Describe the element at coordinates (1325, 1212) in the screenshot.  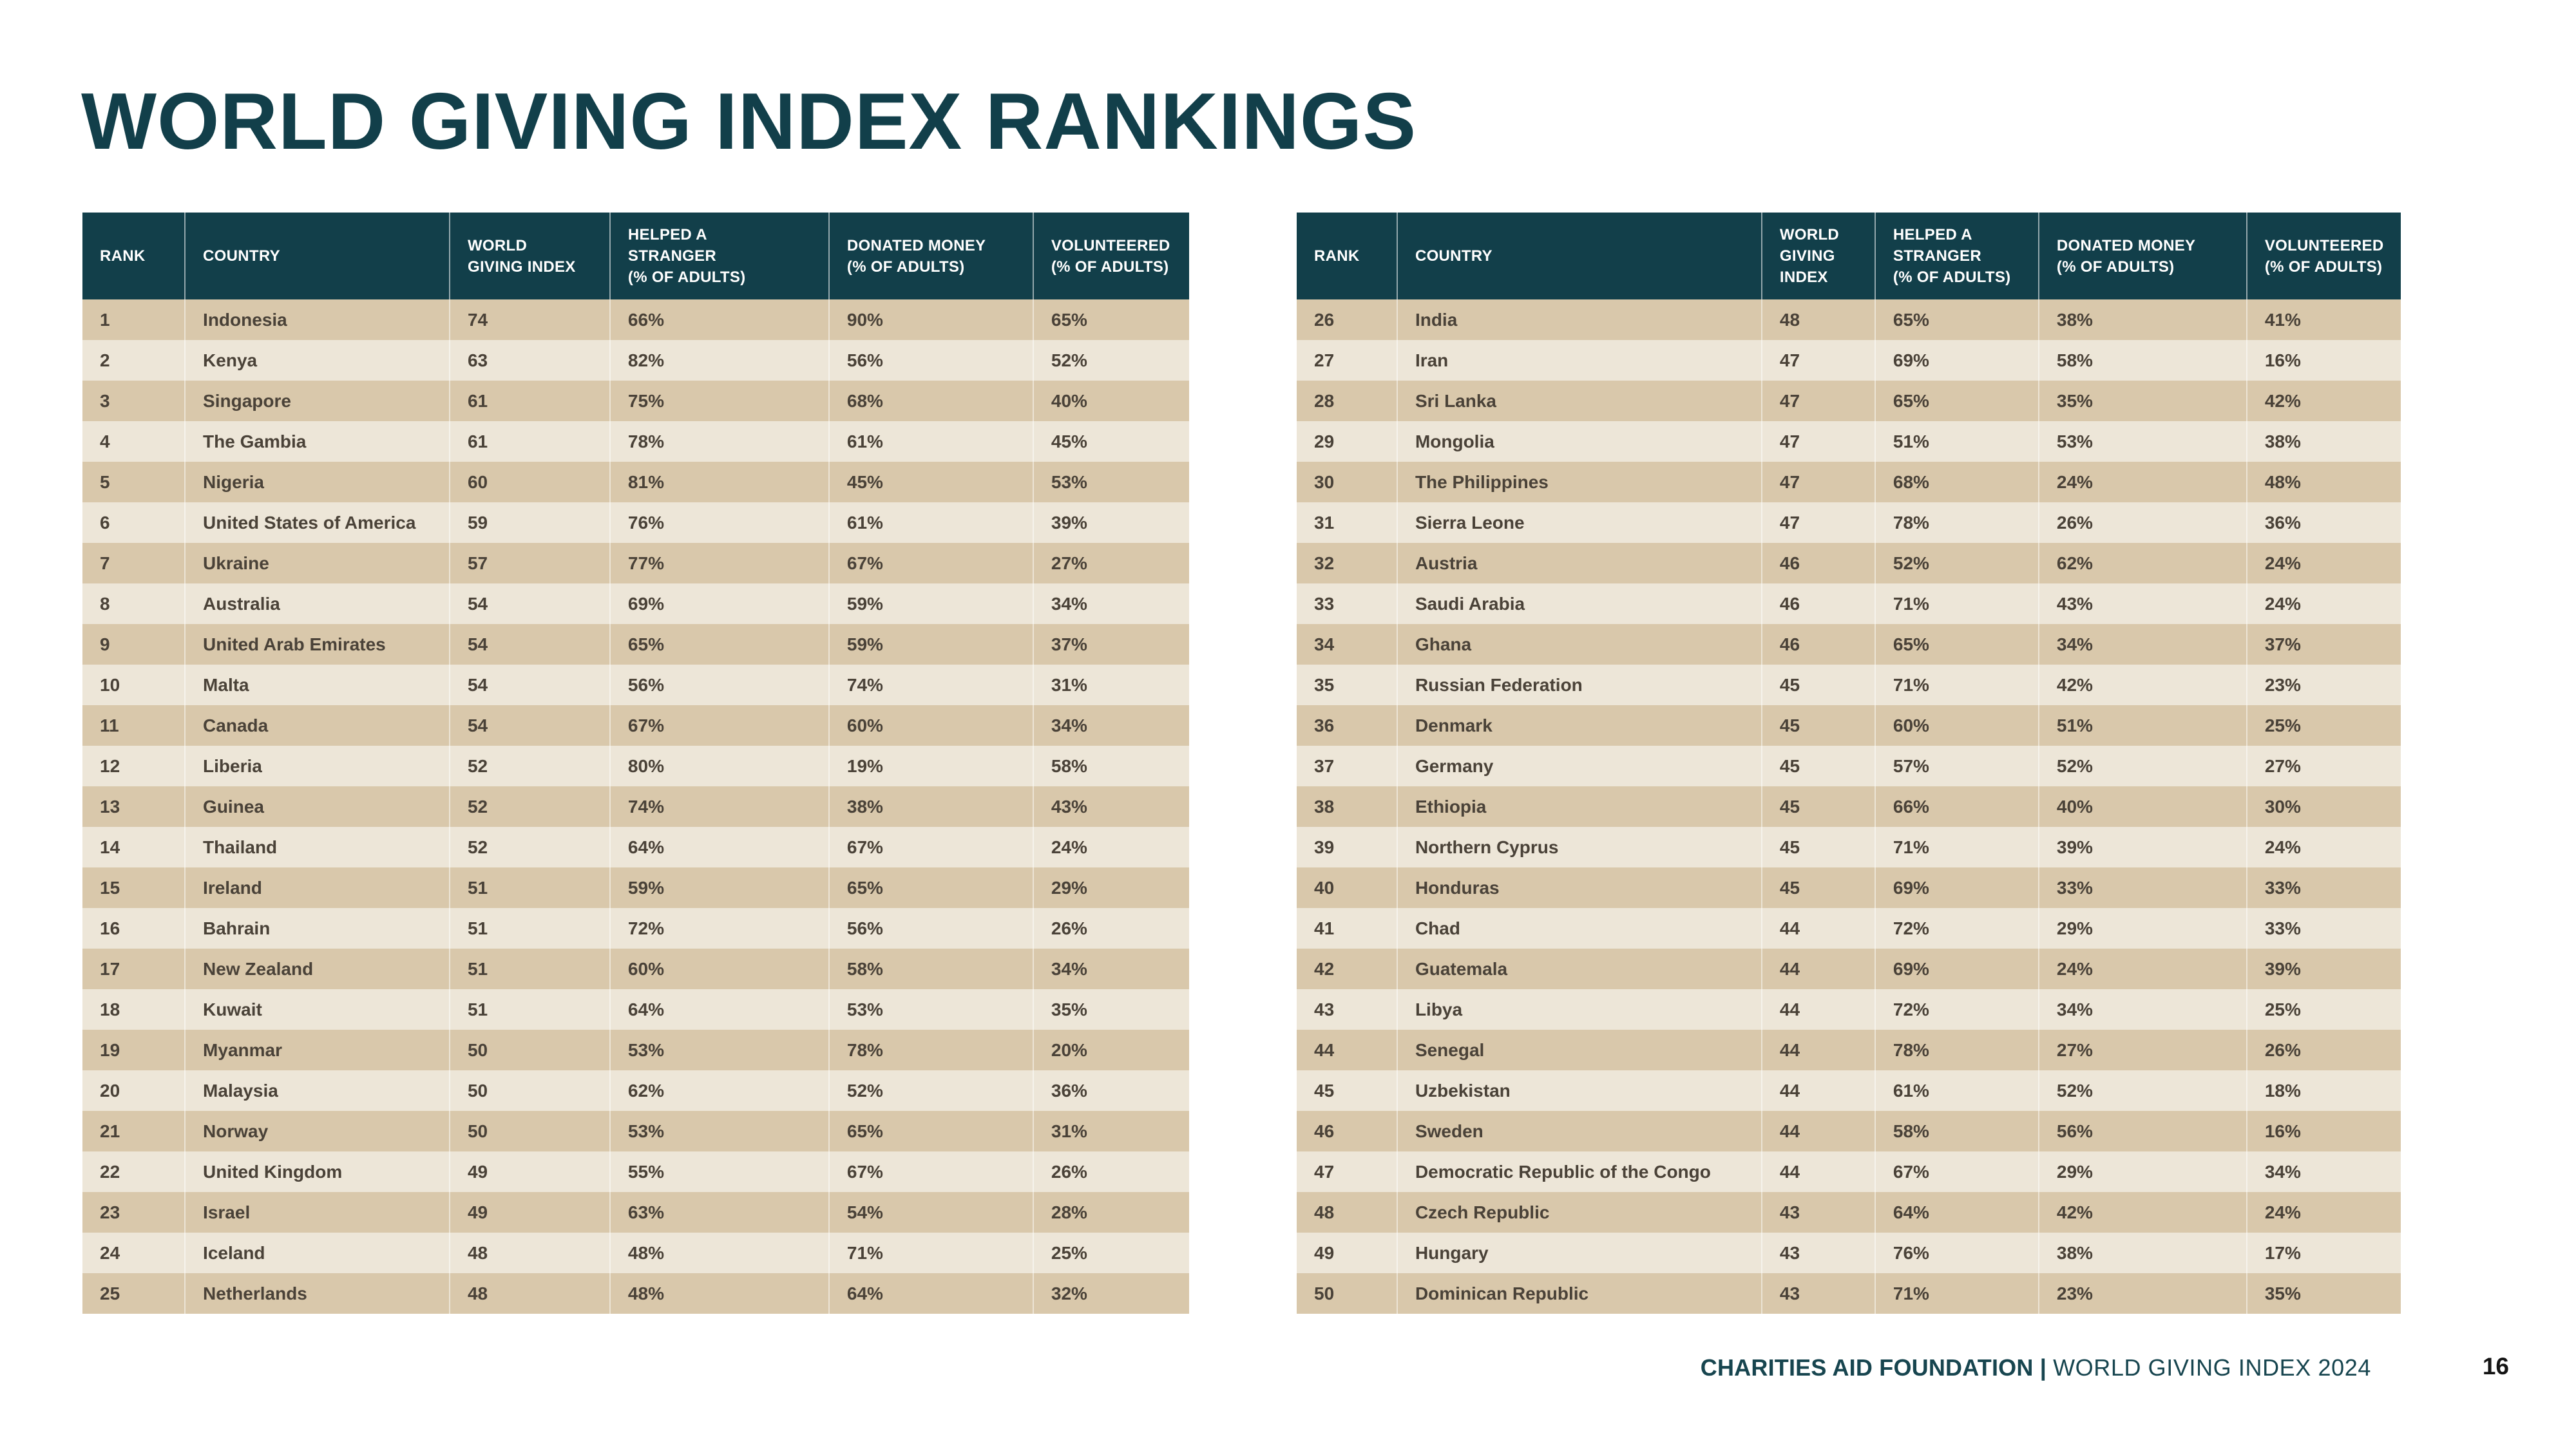
I see `rank-cell: 48` at that location.